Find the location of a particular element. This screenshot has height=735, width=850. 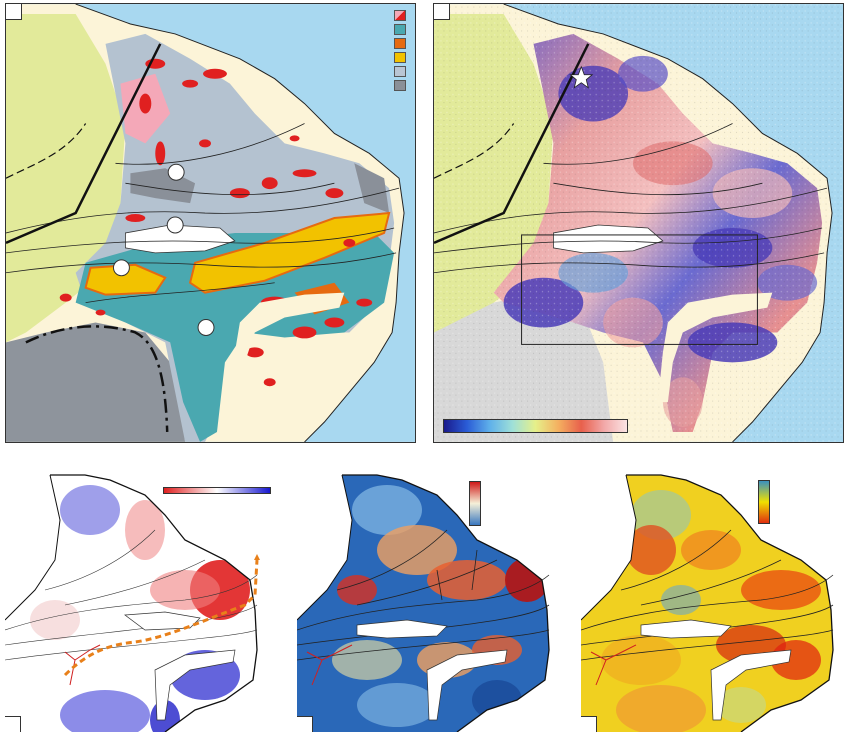

geology-legend is located at coordinates (401, 55).